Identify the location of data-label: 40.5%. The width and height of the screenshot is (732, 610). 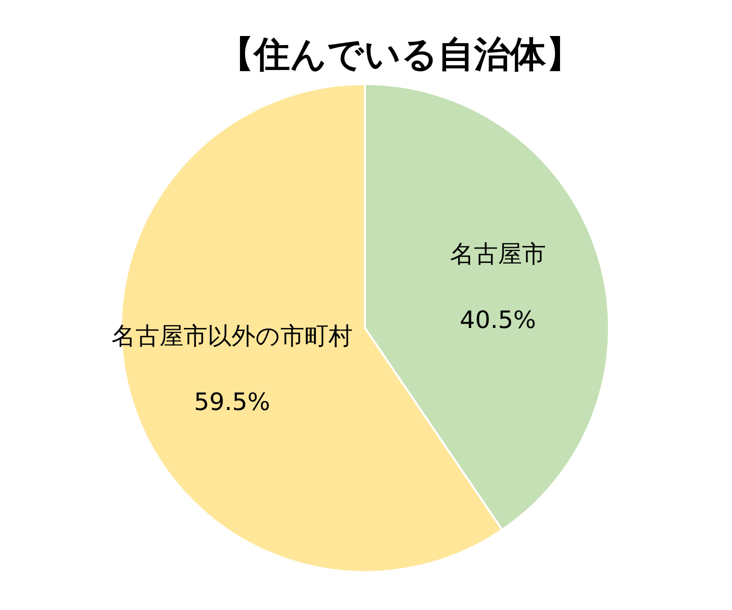
(498, 320).